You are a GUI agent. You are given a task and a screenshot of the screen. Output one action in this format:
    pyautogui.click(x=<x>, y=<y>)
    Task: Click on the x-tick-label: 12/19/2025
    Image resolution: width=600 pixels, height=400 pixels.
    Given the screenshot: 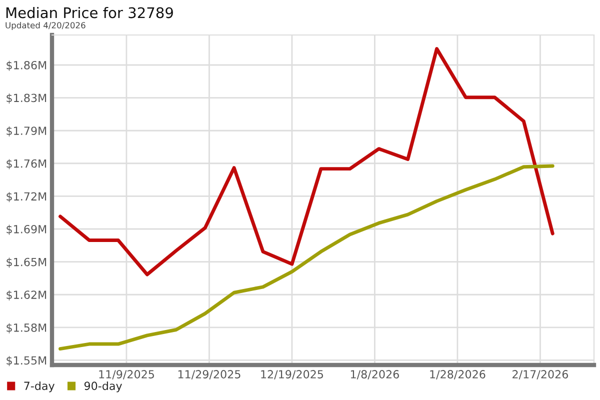 What is the action you would take?
    pyautogui.click(x=292, y=375)
    